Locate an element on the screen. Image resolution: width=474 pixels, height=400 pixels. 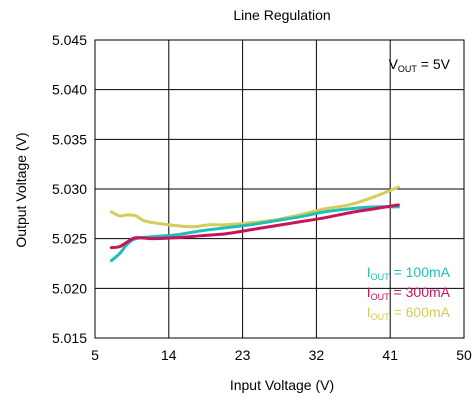
legend: IOUT = 100mA IOUT = 300mA IOUT = 600mA is located at coordinates (409, 293).